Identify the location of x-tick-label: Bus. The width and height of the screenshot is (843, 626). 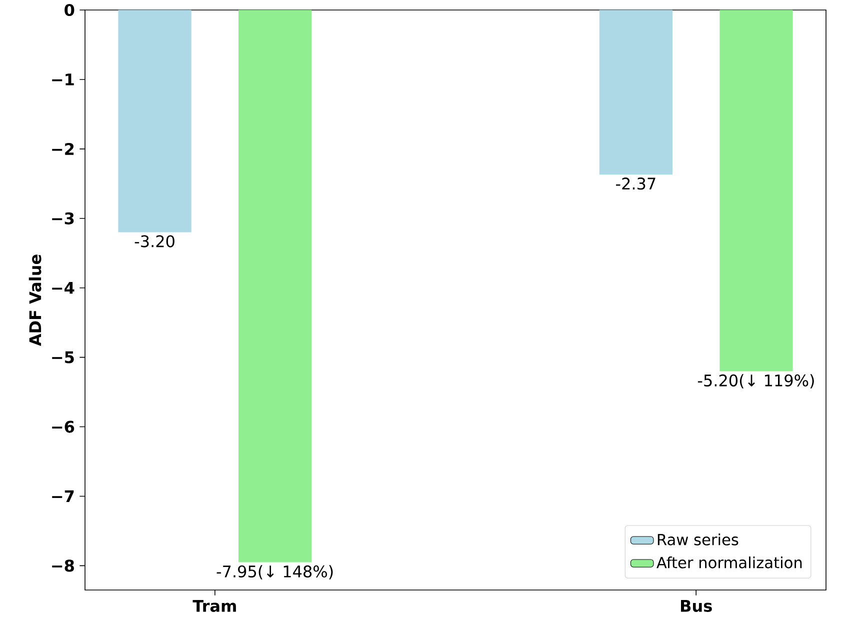
(696, 606).